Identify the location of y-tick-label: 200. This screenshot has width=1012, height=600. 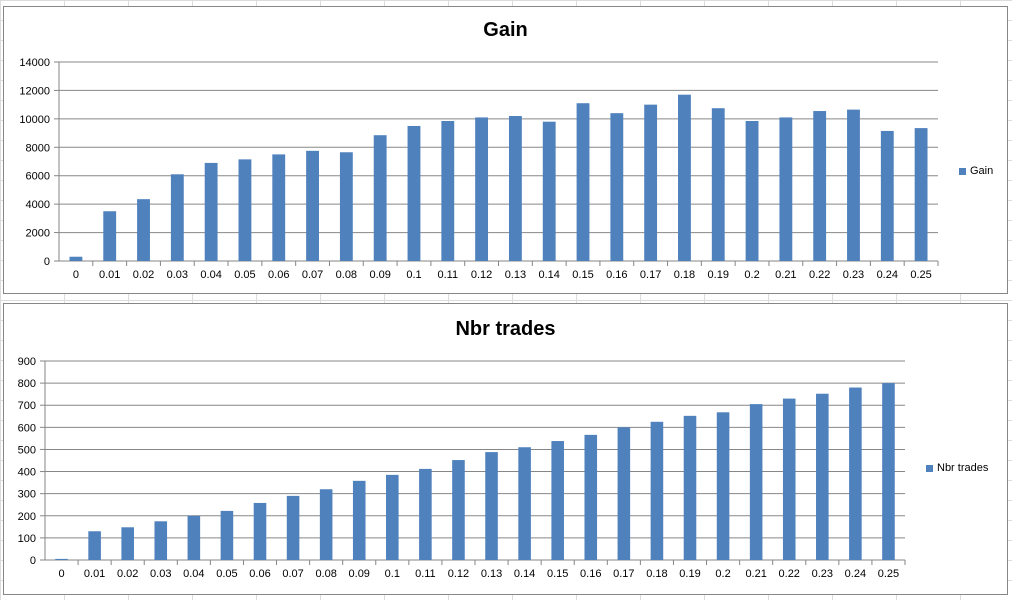
(27, 517).